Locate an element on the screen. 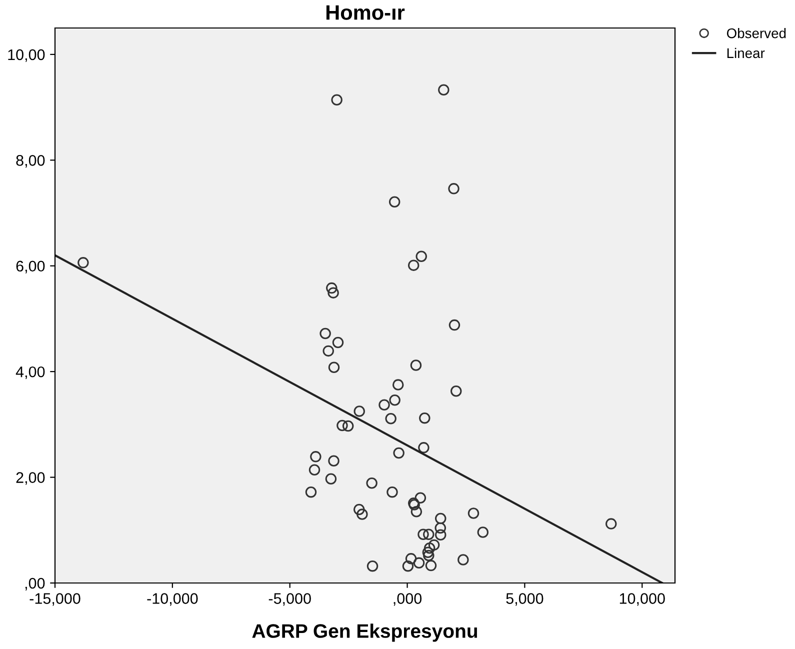  x-tick-label: -5,000 is located at coordinates (289, 599).